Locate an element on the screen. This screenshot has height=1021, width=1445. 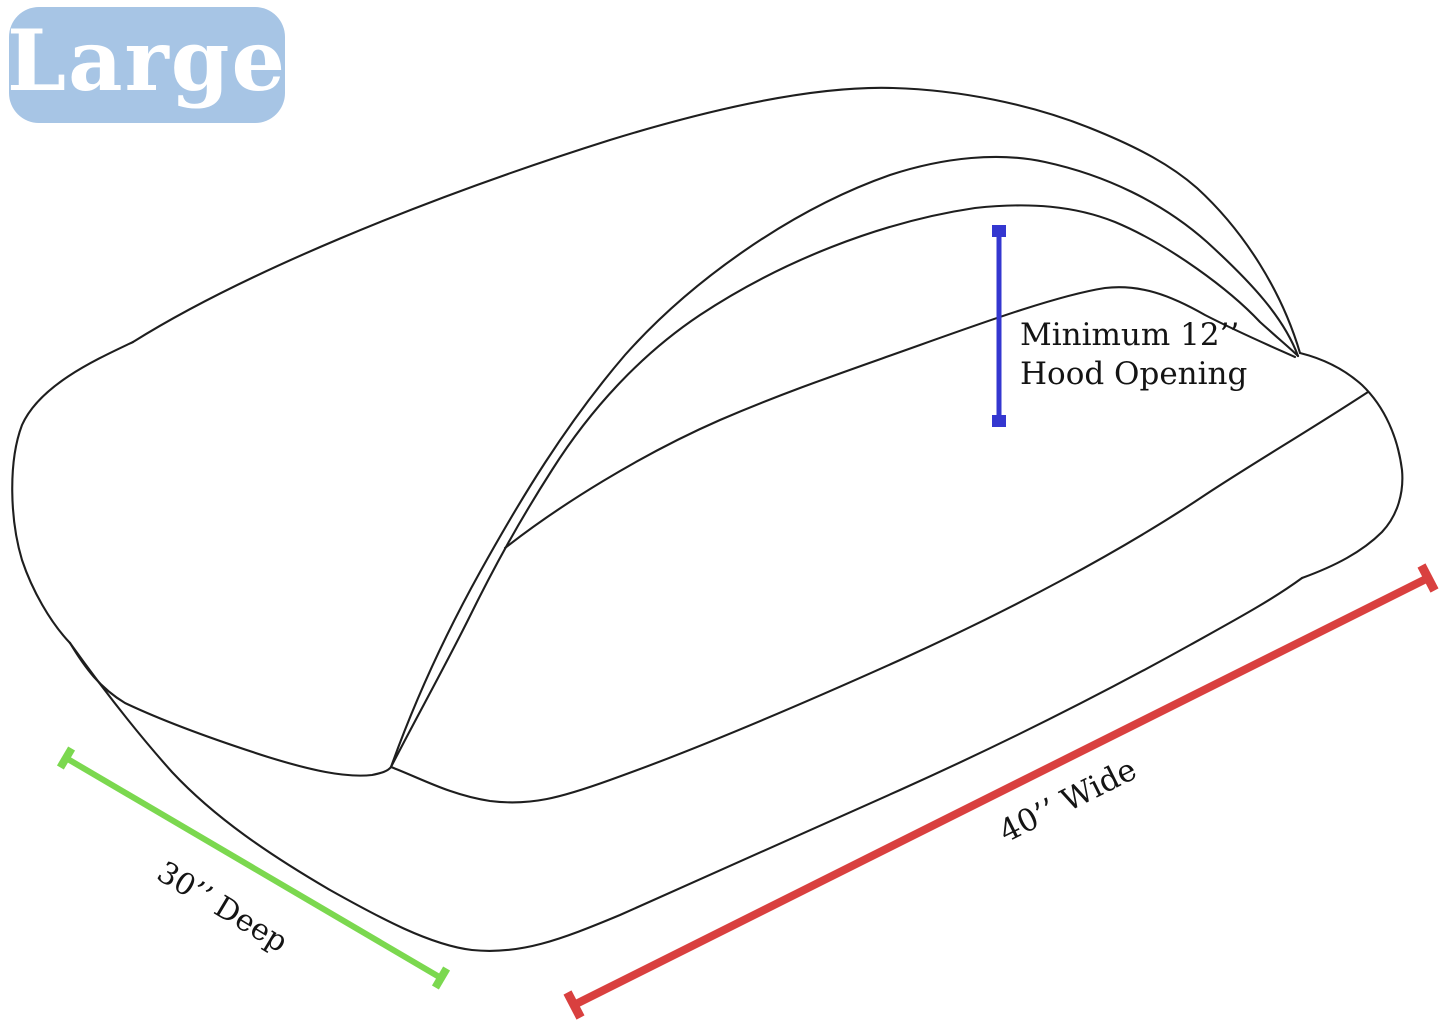
base-top-left-edge is located at coordinates (230, 709).